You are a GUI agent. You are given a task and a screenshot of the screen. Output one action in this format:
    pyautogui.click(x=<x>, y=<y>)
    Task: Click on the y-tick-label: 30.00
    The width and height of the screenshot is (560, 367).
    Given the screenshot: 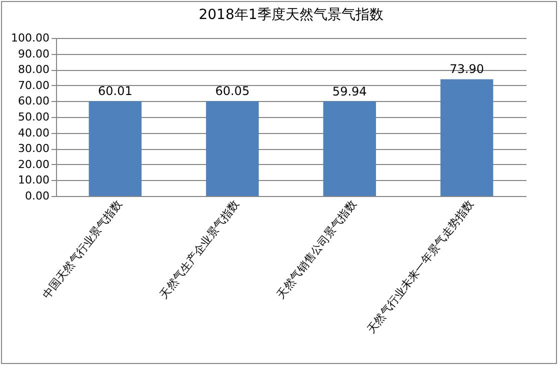 What is the action you would take?
    pyautogui.click(x=34, y=149)
    